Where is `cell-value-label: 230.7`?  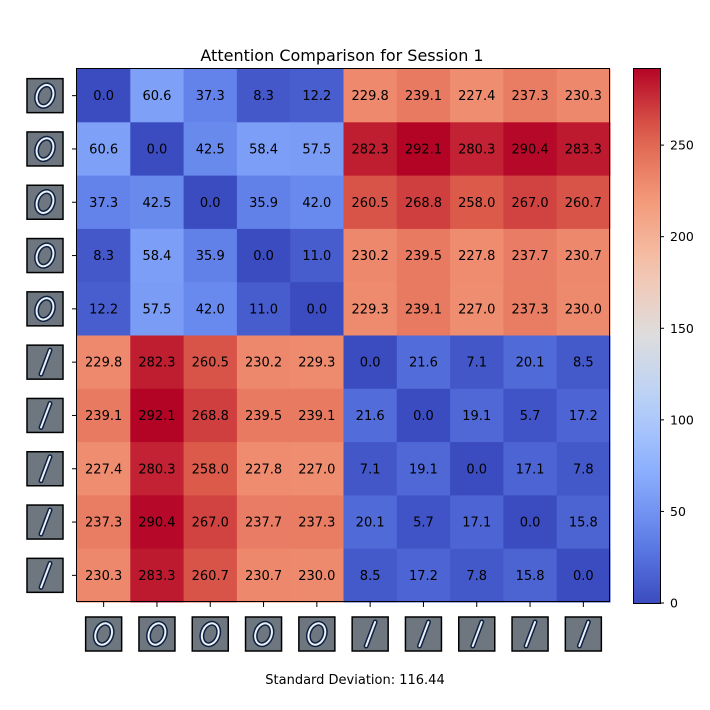 cell-value-label: 230.7 is located at coordinates (263, 576).